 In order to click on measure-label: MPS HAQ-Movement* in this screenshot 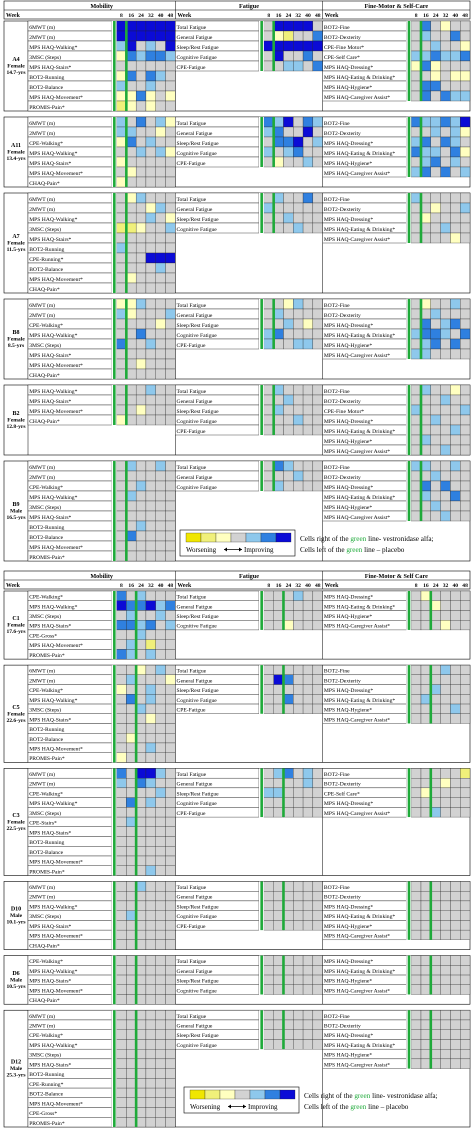, I will do `click(56, 548)`.